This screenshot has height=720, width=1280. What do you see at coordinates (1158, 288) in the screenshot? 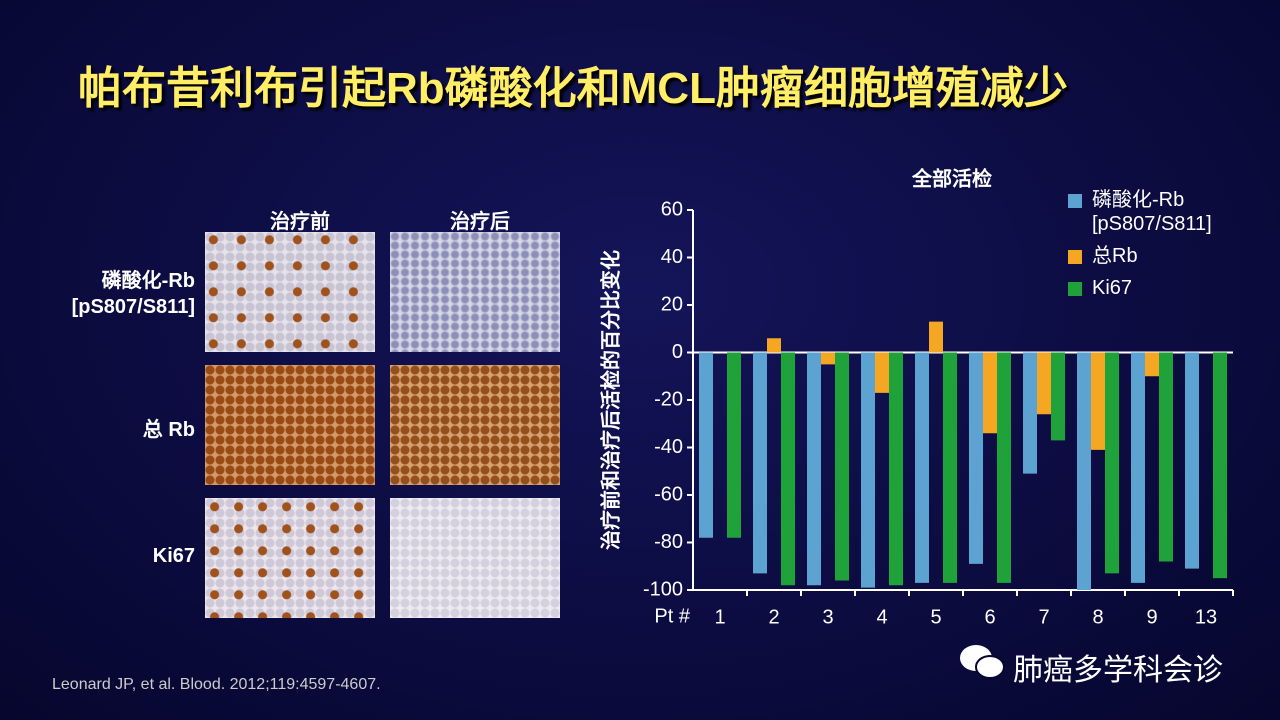
I see `legend-item: Ki67` at bounding box center [1158, 288].